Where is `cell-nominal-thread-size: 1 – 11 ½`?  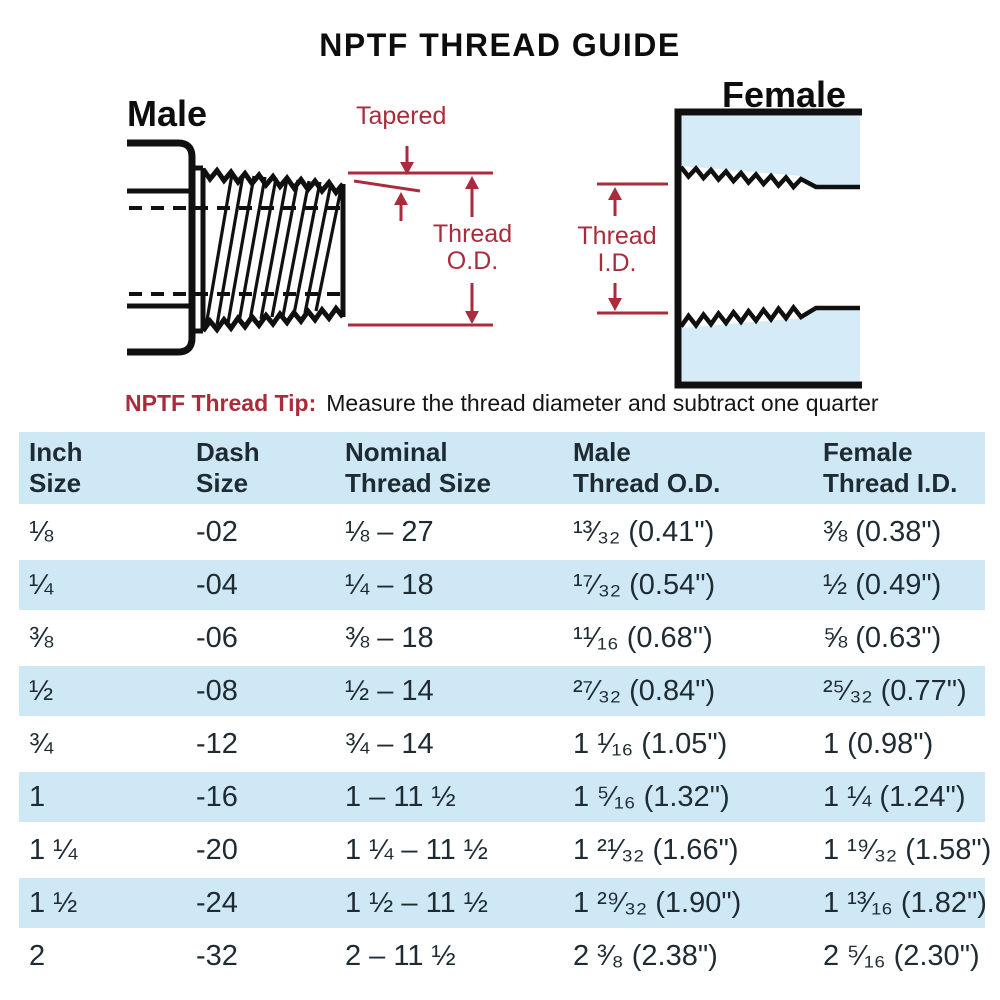 cell-nominal-thread-size: 1 – 11 ½ is located at coordinates (400, 796).